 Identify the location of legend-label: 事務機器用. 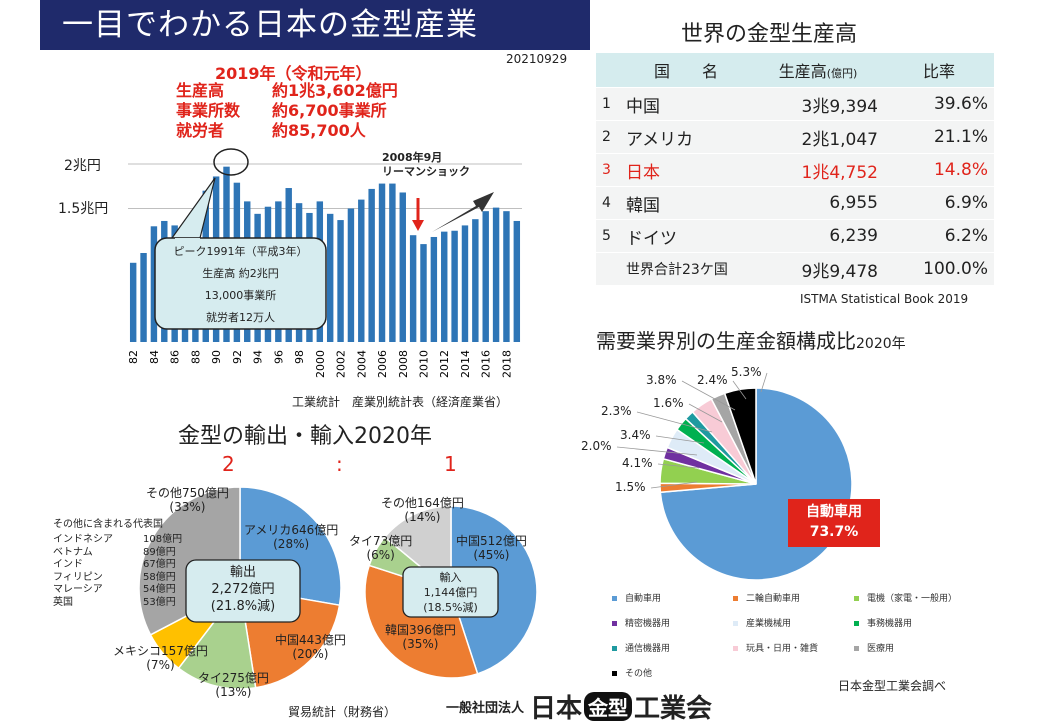
(890, 624).